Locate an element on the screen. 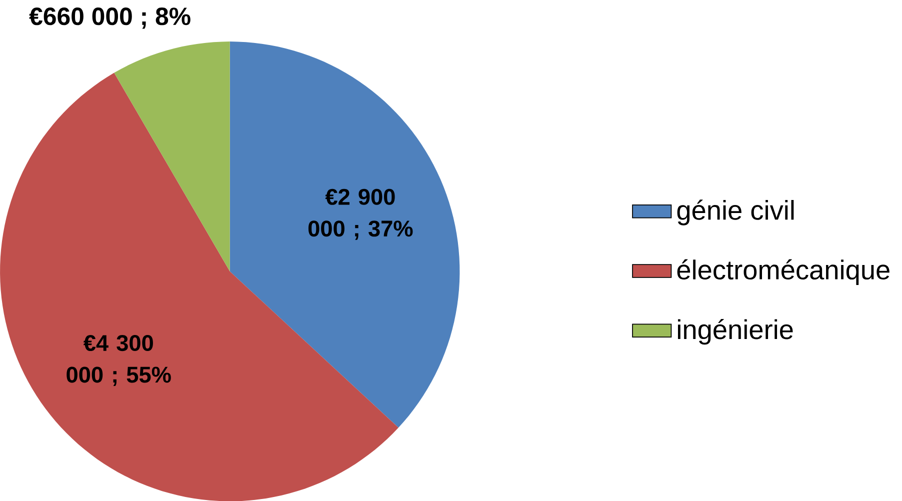  data-label: €2 900 000 ; 37% is located at coordinates (360, 214).